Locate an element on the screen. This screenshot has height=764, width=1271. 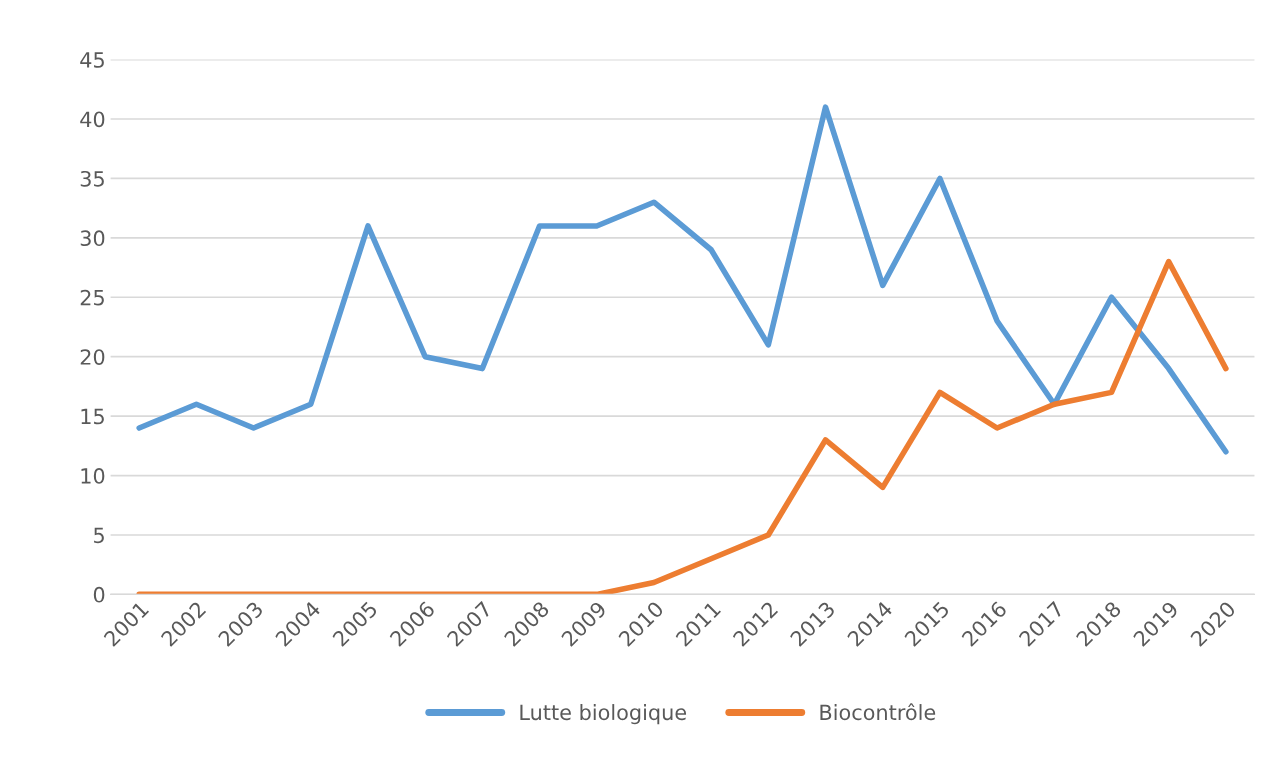
y-tick-label: 45 is located at coordinates (92, 60).